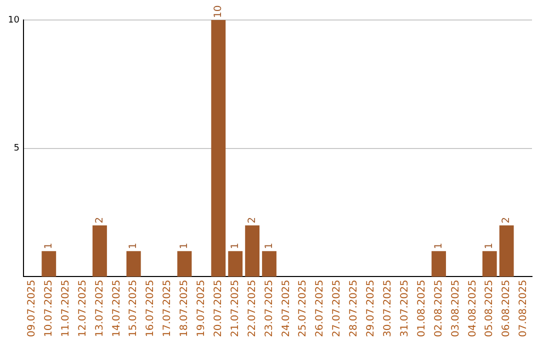 The image size is (540, 340). Describe the element at coordinates (371, 309) in the screenshot. I see `x-tick-label: 29.07.2025` at that location.